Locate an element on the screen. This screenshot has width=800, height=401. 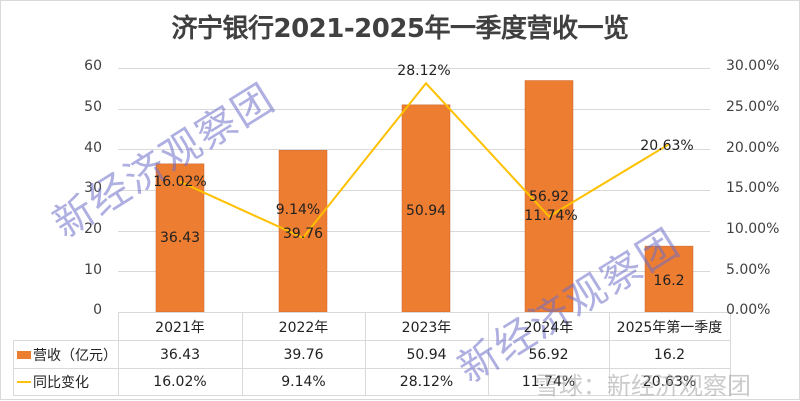
bar-label-2021: 36.43 is located at coordinates (180, 238).